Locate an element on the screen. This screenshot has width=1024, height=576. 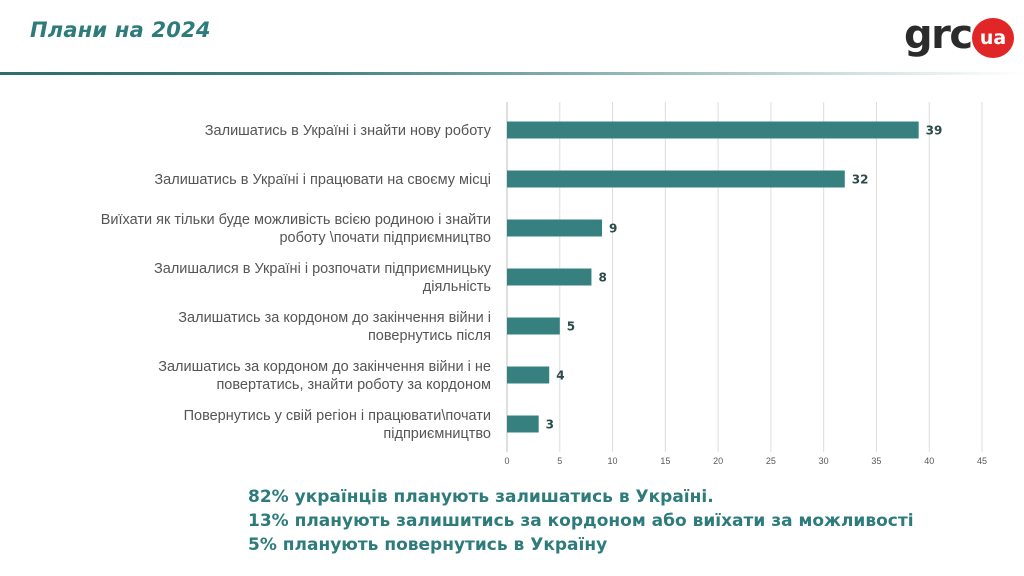
bar-value-label: 39 is located at coordinates (934, 131).